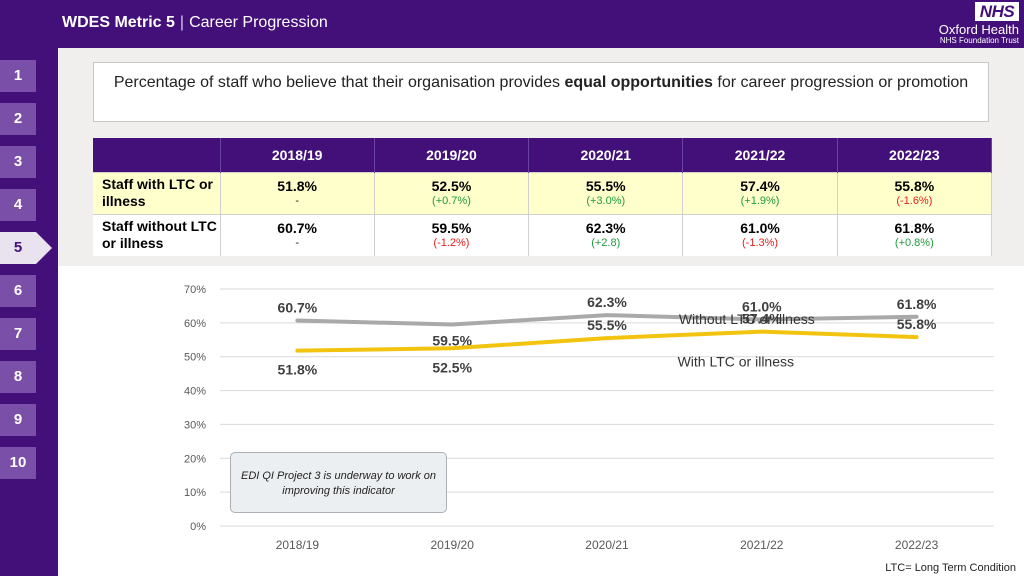 The width and height of the screenshot is (1024, 576). What do you see at coordinates (195, 459) in the screenshot?
I see `y-tick-label: 20%` at bounding box center [195, 459].